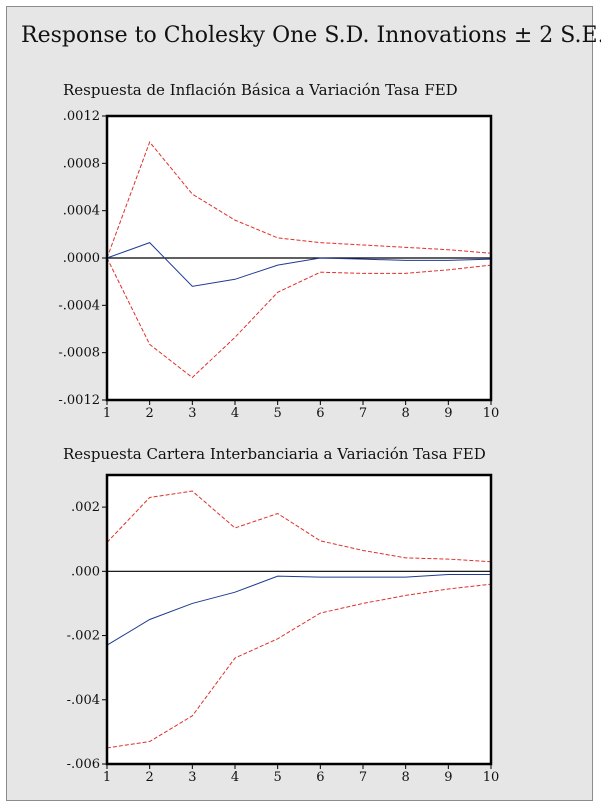 The height and width of the screenshot is (807, 601). What do you see at coordinates (85, 571) in the screenshot?
I see `y-tick-label: .000` at bounding box center [85, 571].